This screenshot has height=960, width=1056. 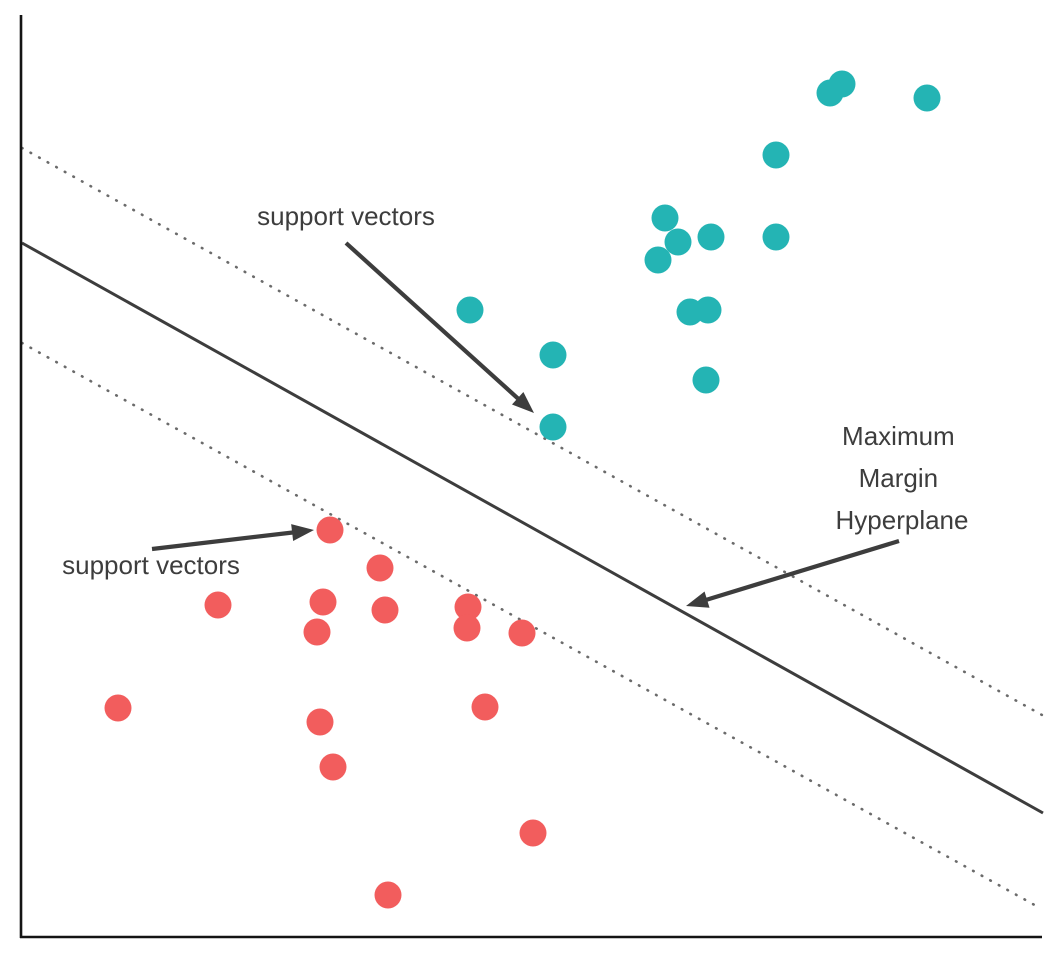 What do you see at coordinates (800, 571) in the screenshot?
I see `hyperplane-arrow-shaft` at bounding box center [800, 571].